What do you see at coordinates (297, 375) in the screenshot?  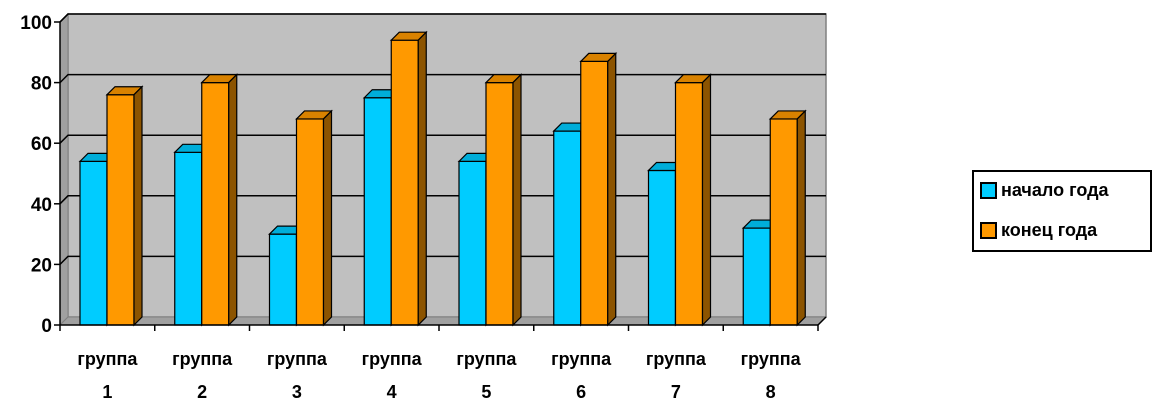 I see `x-tick-label: группа 3` at bounding box center [297, 375].